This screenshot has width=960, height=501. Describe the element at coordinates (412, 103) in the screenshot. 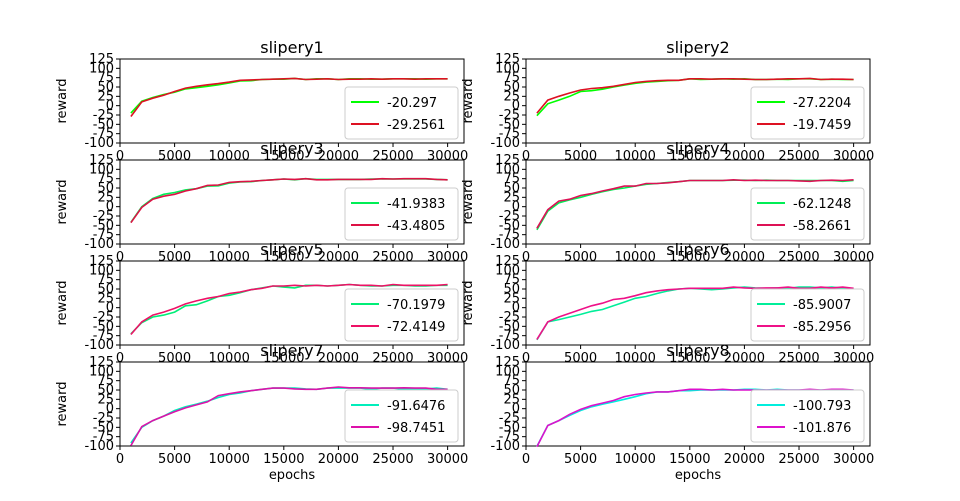

I see `legend-label: -20.297` at that location.